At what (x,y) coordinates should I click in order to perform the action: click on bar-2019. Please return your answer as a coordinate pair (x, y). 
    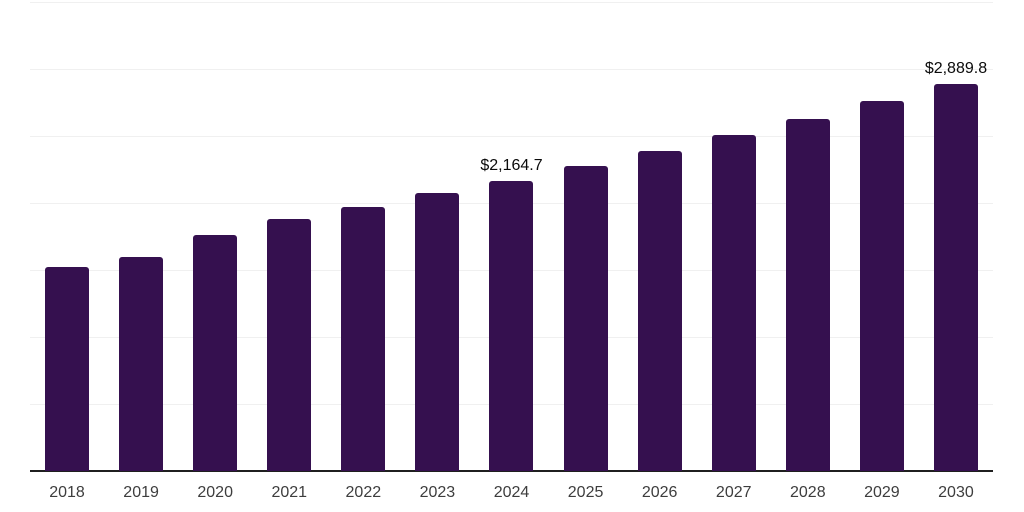
    Looking at the image, I should click on (141, 364).